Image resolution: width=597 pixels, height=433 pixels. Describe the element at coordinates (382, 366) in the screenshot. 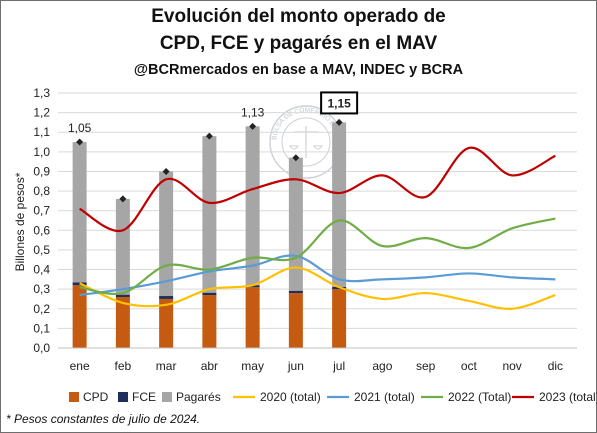

I see `x-tick-label: ago` at that location.